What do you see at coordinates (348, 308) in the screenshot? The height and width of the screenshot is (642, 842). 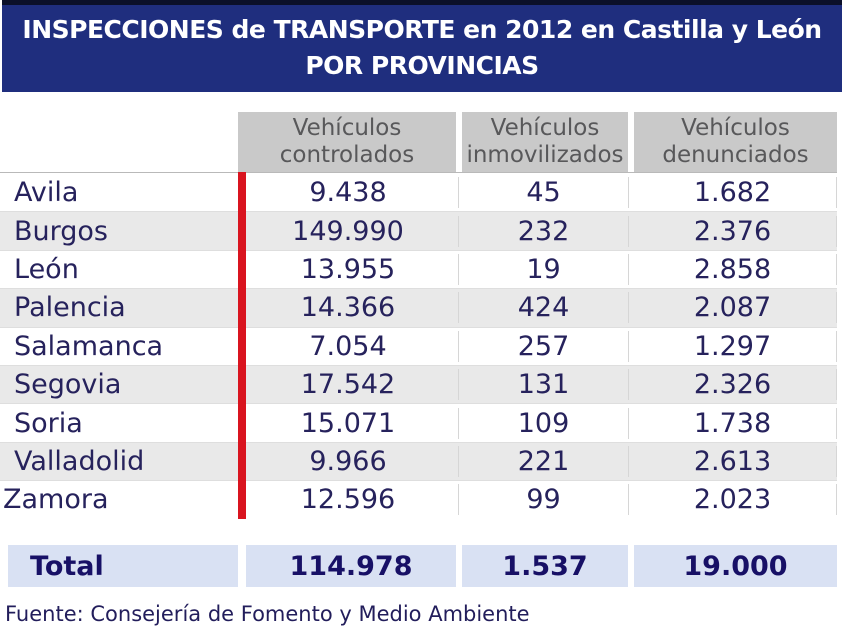 I see `value-cell-controlados: 14.366` at bounding box center [348, 308].